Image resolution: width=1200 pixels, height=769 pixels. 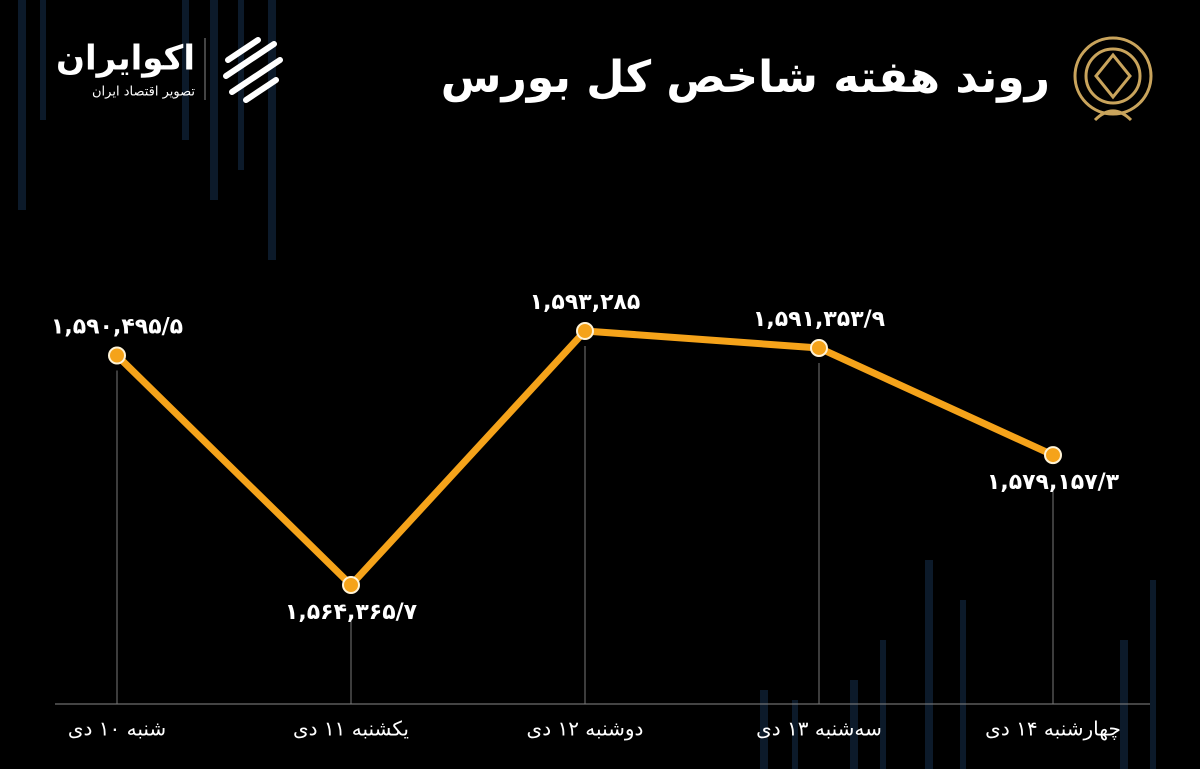 I want to click on value-label: ۱,۵۶۴,۳۶۵/۷, so click(x=351, y=612).